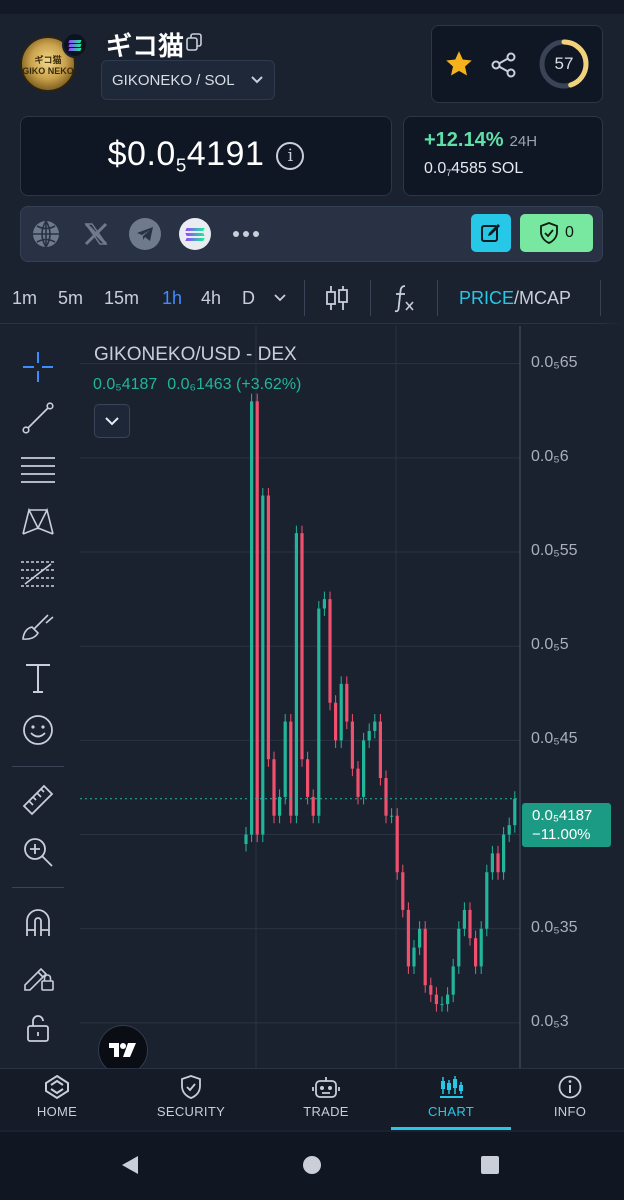  I want to click on toggle-price: PRICE, so click(487, 298).